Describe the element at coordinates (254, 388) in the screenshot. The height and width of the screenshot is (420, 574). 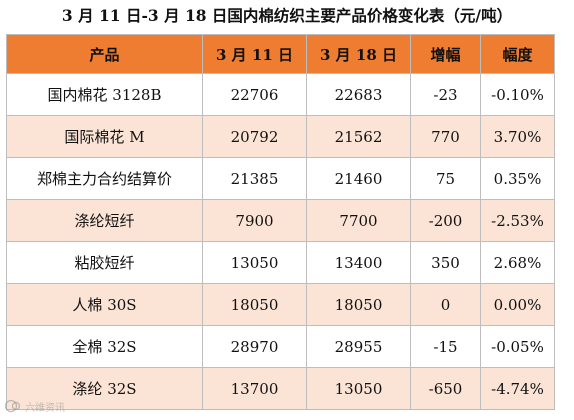
I see `cell-price-start: 13700` at that location.